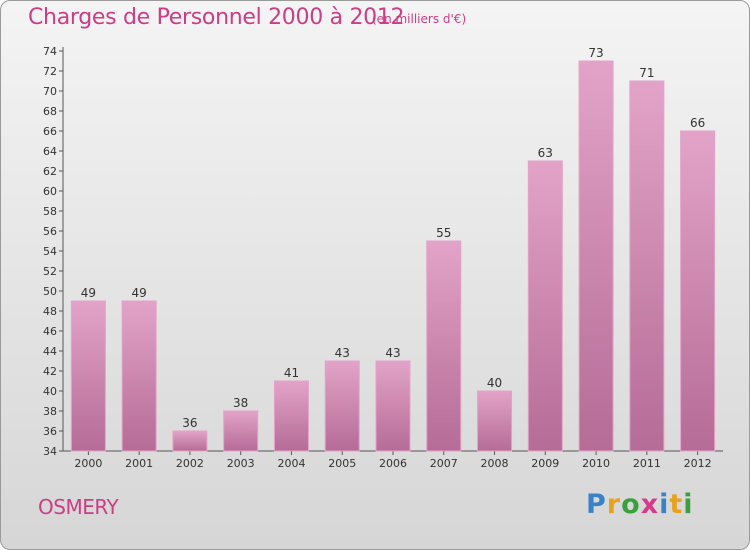 Image resolution: width=750 pixels, height=550 pixels. What do you see at coordinates (545, 153) in the screenshot?
I see `data-label: 63` at bounding box center [545, 153].